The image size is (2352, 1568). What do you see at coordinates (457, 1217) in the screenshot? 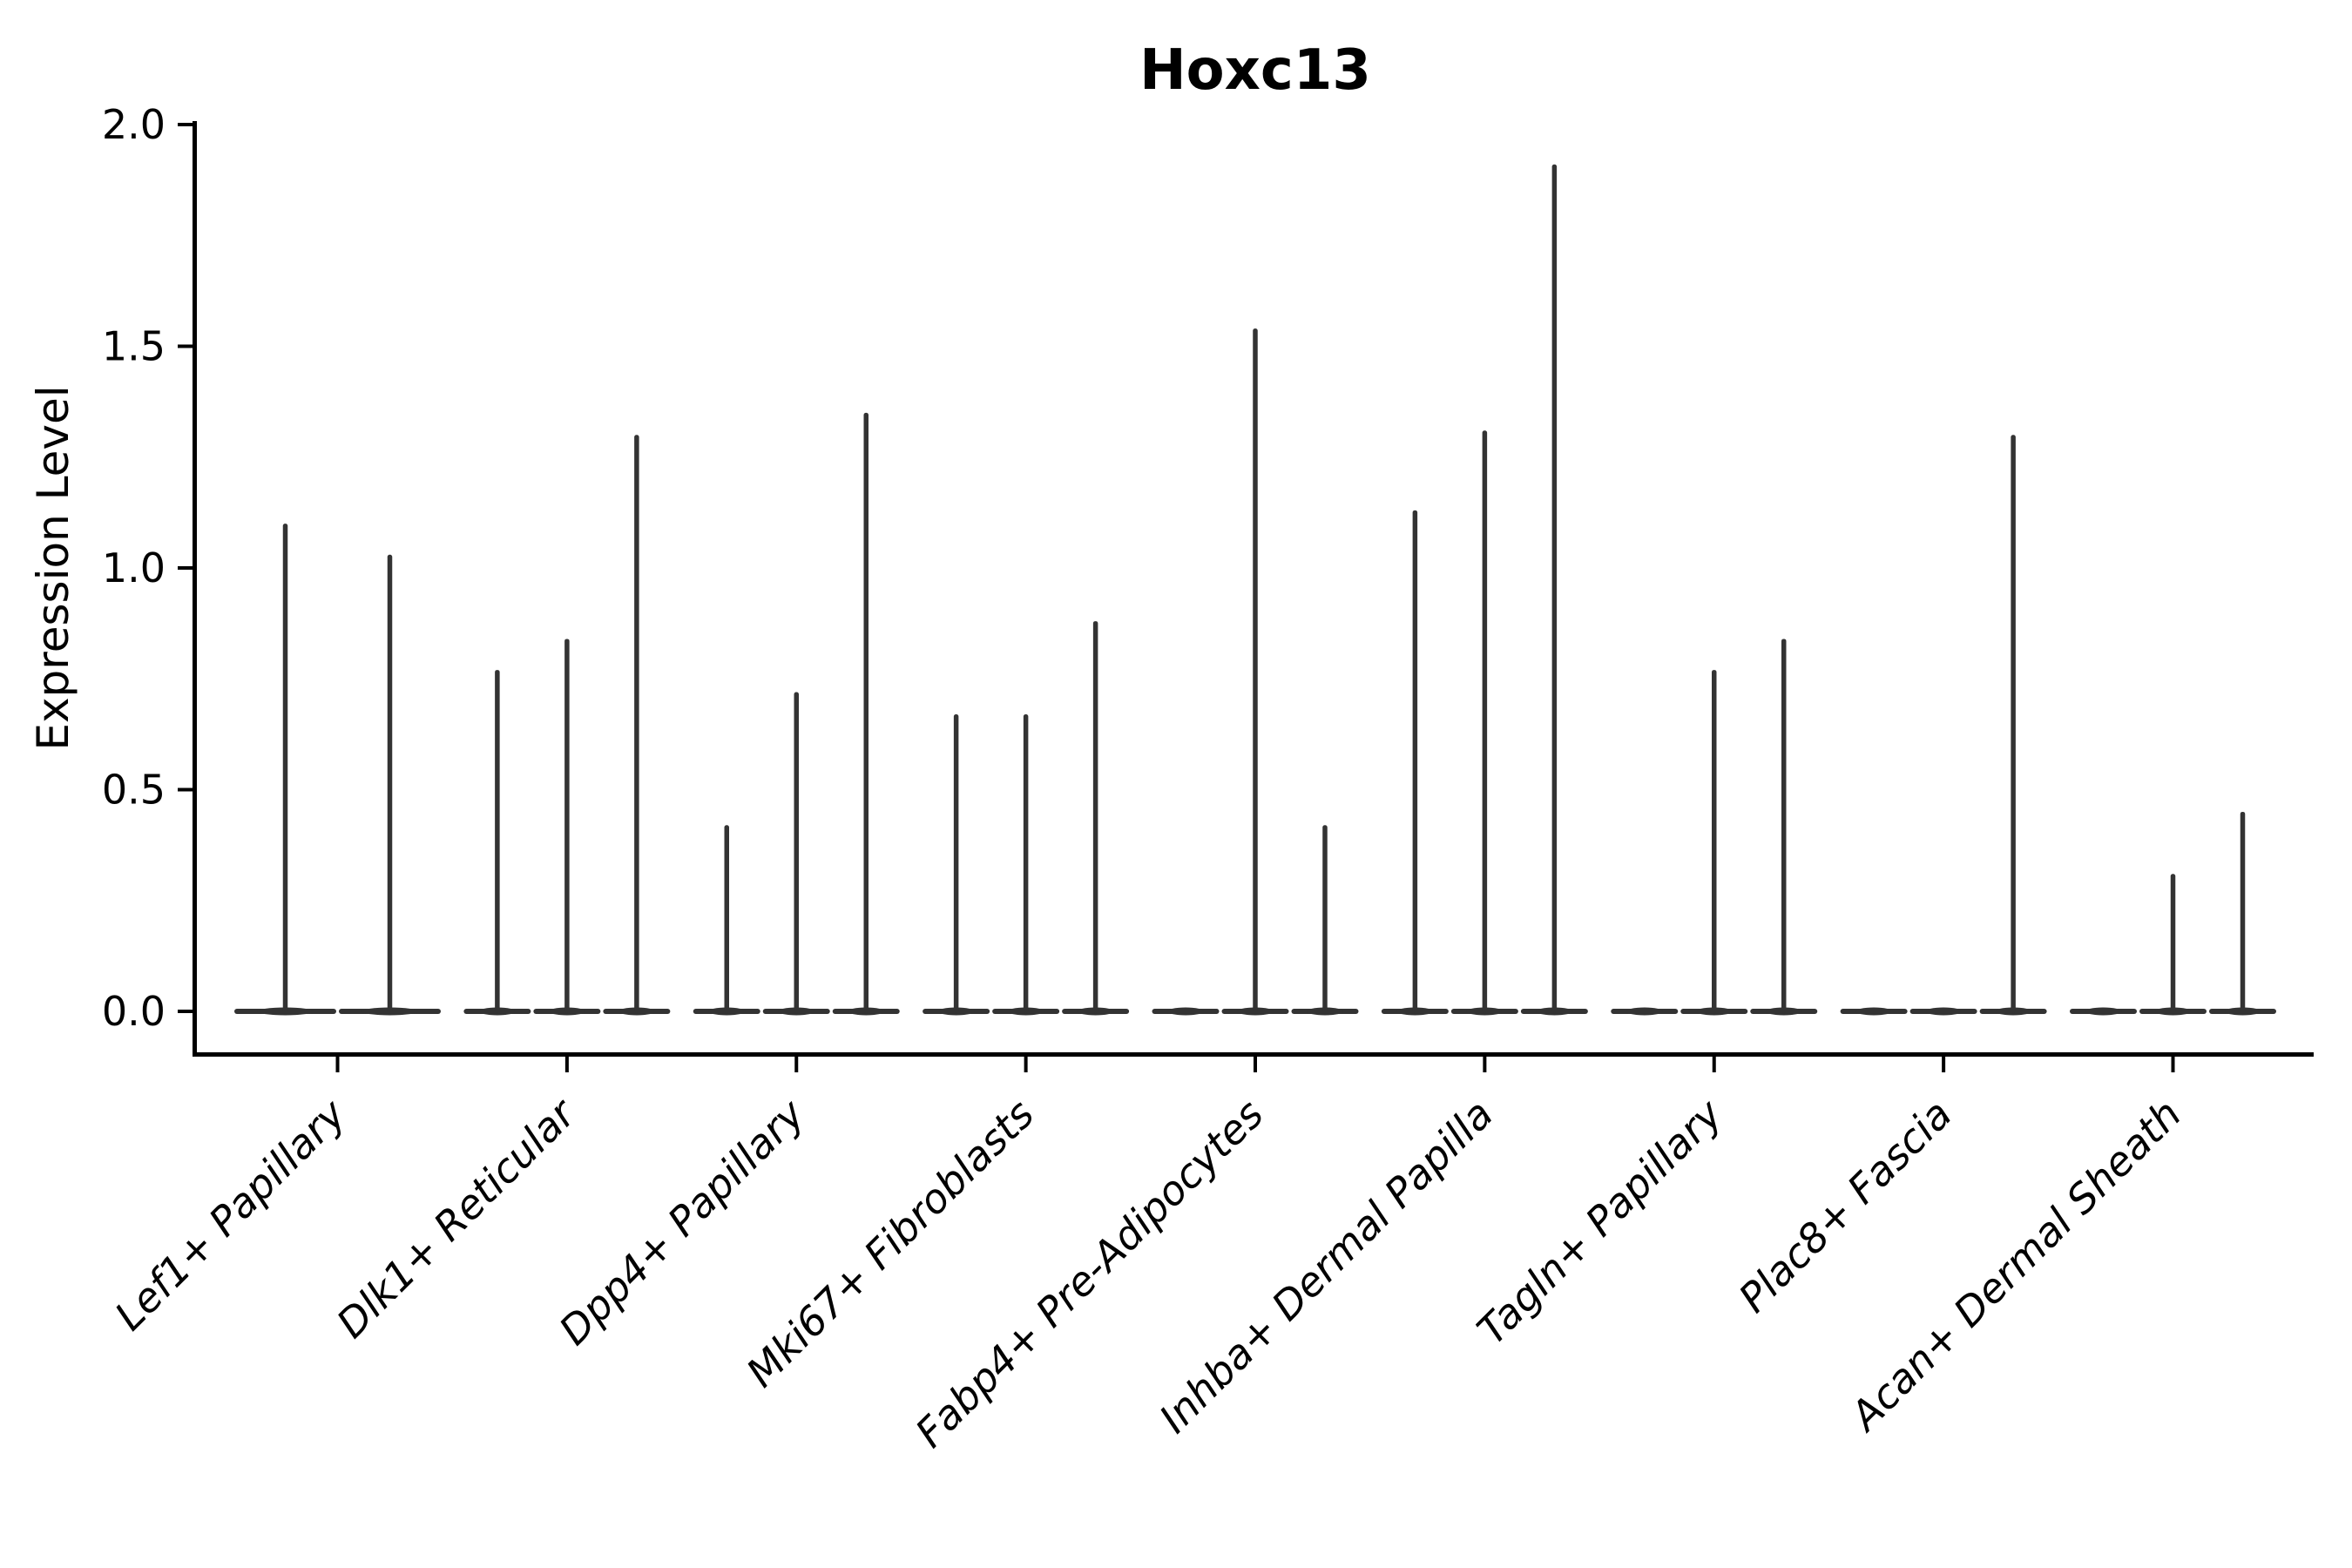
I see `x-tick-label: Dlk1+ Reticular` at bounding box center [457, 1217].